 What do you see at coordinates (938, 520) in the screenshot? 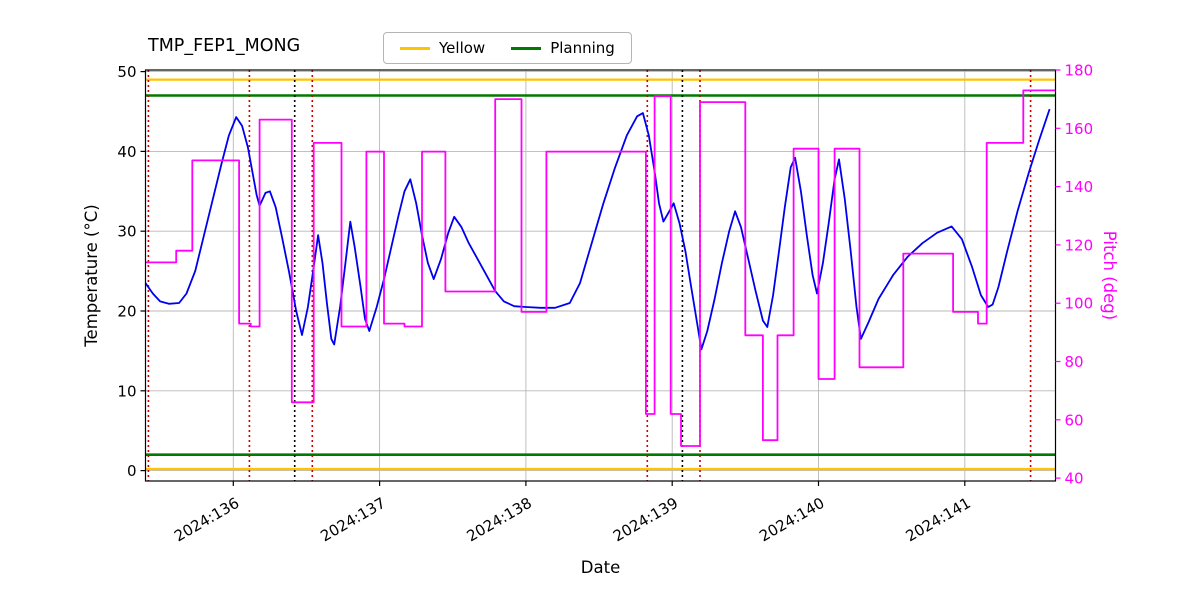
I see `x-tick-label: 2024:141` at bounding box center [938, 520].